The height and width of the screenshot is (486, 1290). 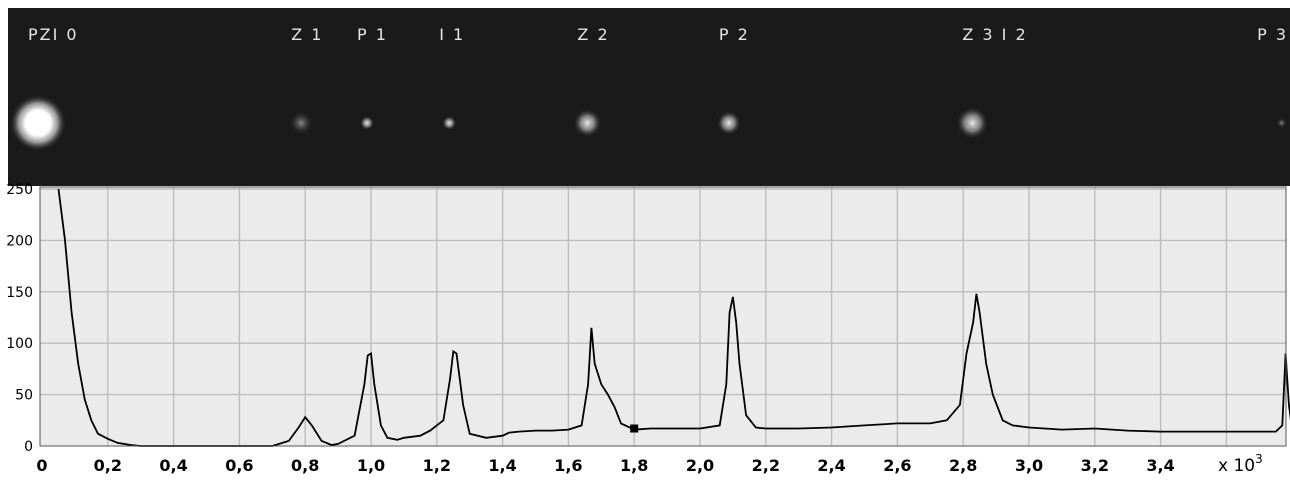 What do you see at coordinates (766, 465) in the screenshot?
I see `x-tick-label: 2,2` at bounding box center [766, 465].